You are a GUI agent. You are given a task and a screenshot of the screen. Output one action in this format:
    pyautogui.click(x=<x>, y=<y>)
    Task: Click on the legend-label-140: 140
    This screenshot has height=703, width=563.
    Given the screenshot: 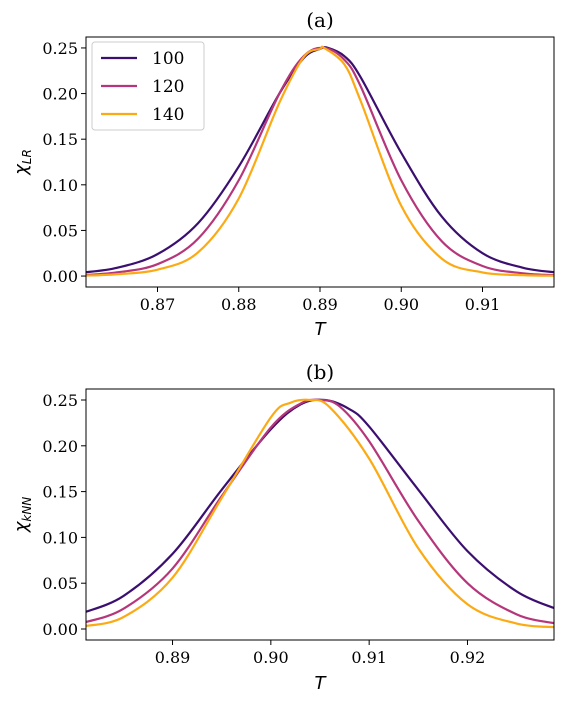 What is the action you would take?
    pyautogui.click(x=168, y=115)
    